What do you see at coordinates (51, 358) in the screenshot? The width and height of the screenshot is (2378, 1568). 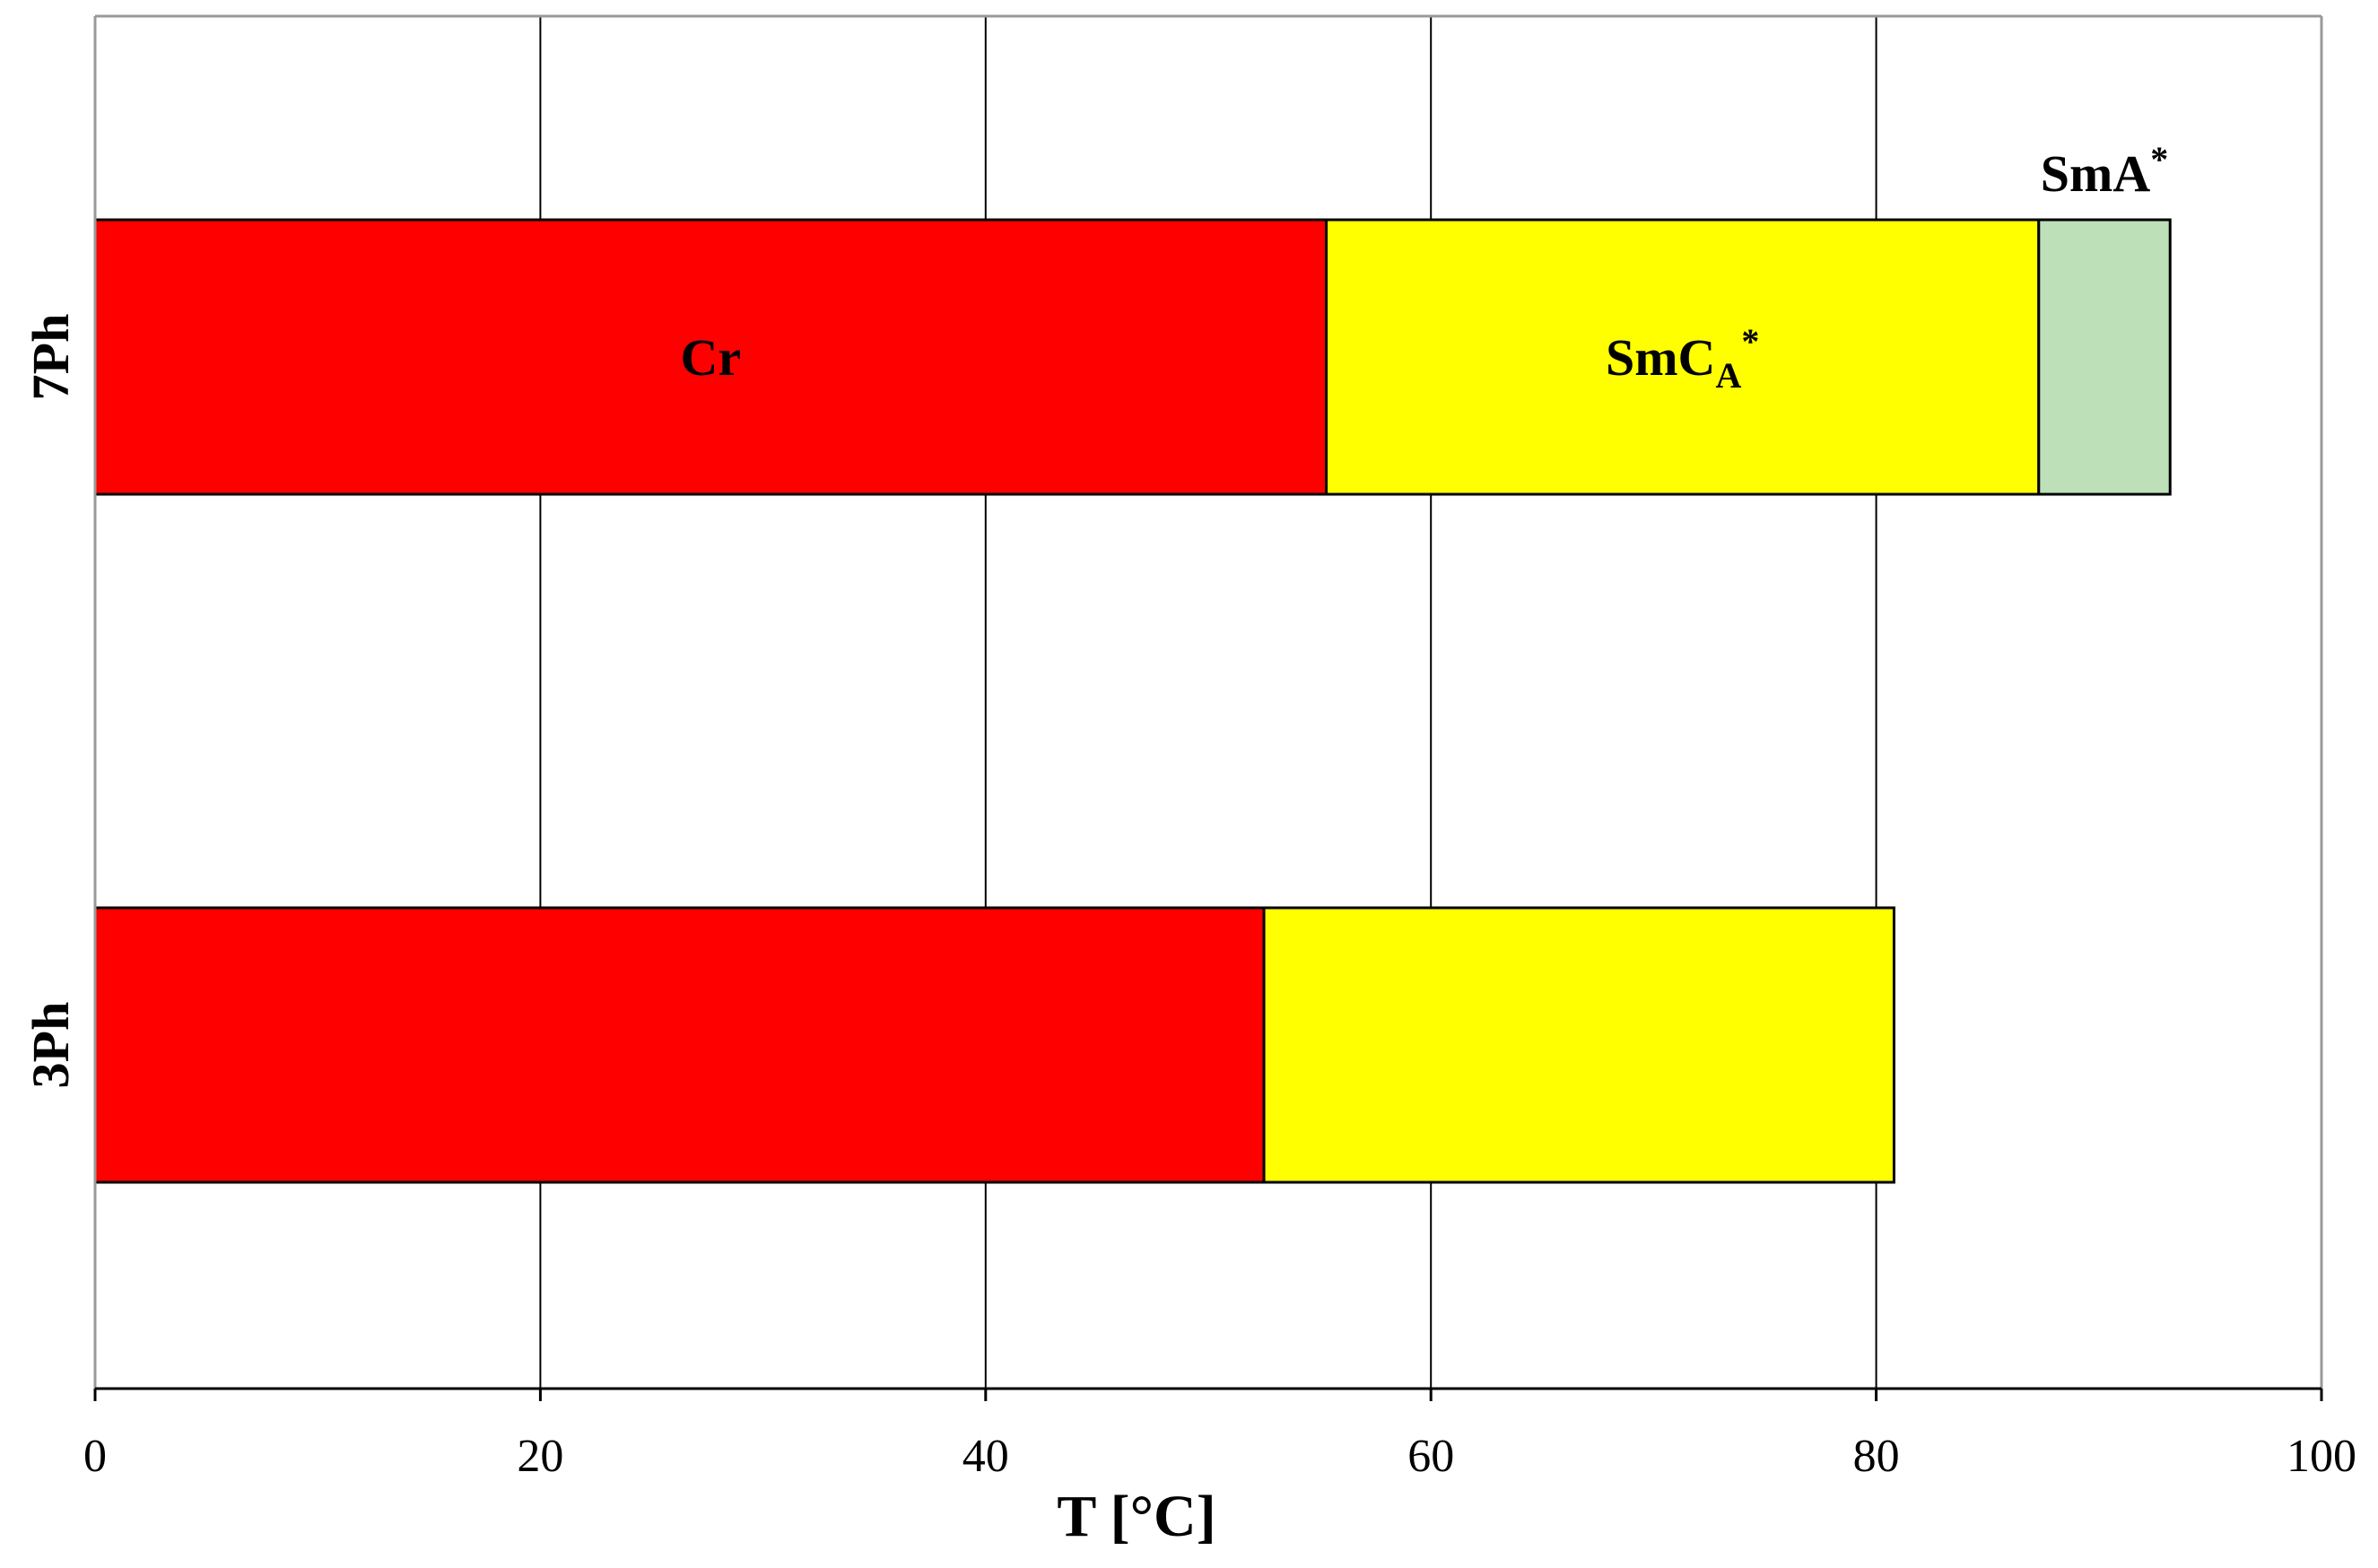 I see `category-label-7ph: 7Ph` at bounding box center [51, 358].